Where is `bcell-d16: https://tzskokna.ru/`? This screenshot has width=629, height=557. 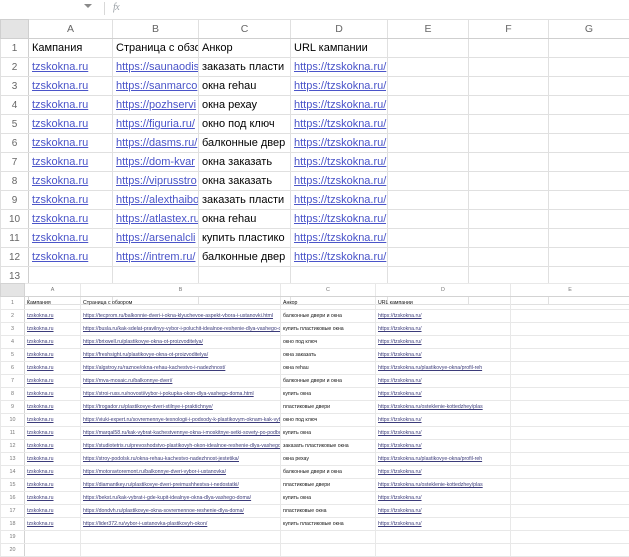
bcell-d16: https://tzskokna.ru/ is located at coordinates (443, 498).